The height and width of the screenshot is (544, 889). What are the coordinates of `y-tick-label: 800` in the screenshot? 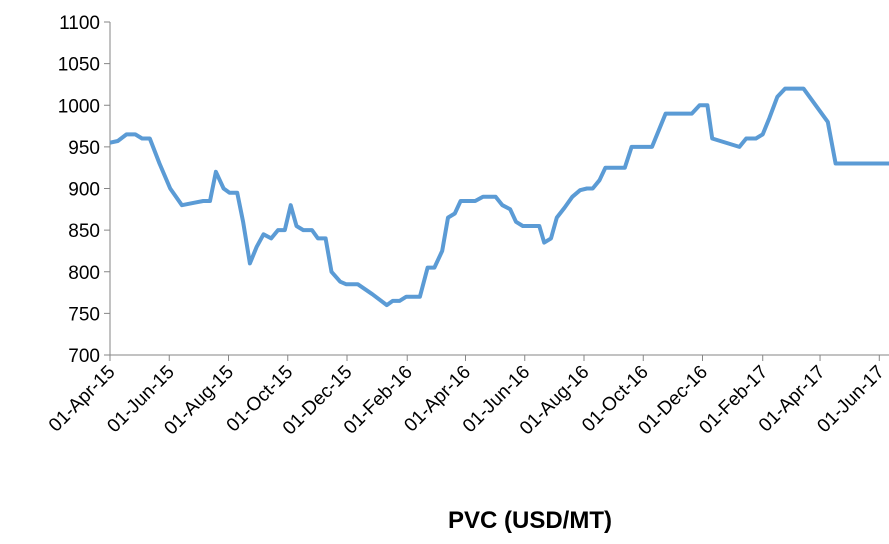 It's located at (84, 273).